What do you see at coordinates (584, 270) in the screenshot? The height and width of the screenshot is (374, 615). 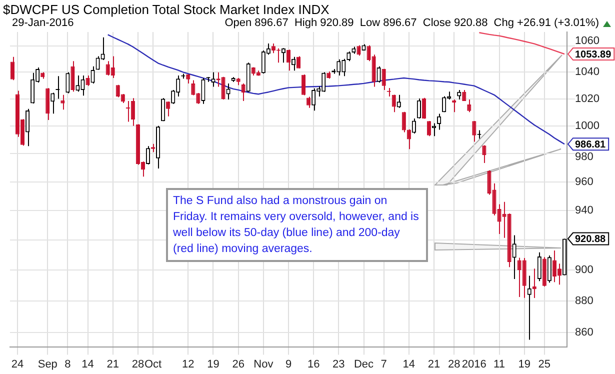 I see `y-tick-label: 900` at bounding box center [584, 270].